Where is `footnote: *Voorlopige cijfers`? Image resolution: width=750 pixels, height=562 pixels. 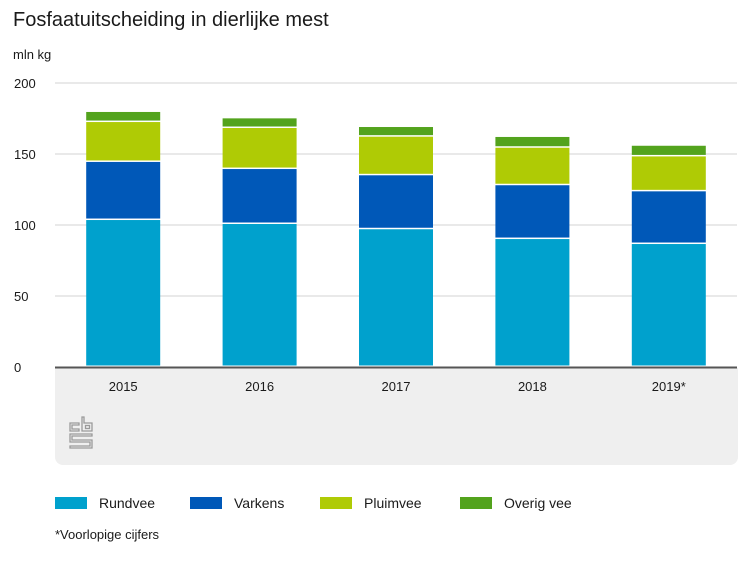
footnote: *Voorlopige cijfers is located at coordinates (107, 534).